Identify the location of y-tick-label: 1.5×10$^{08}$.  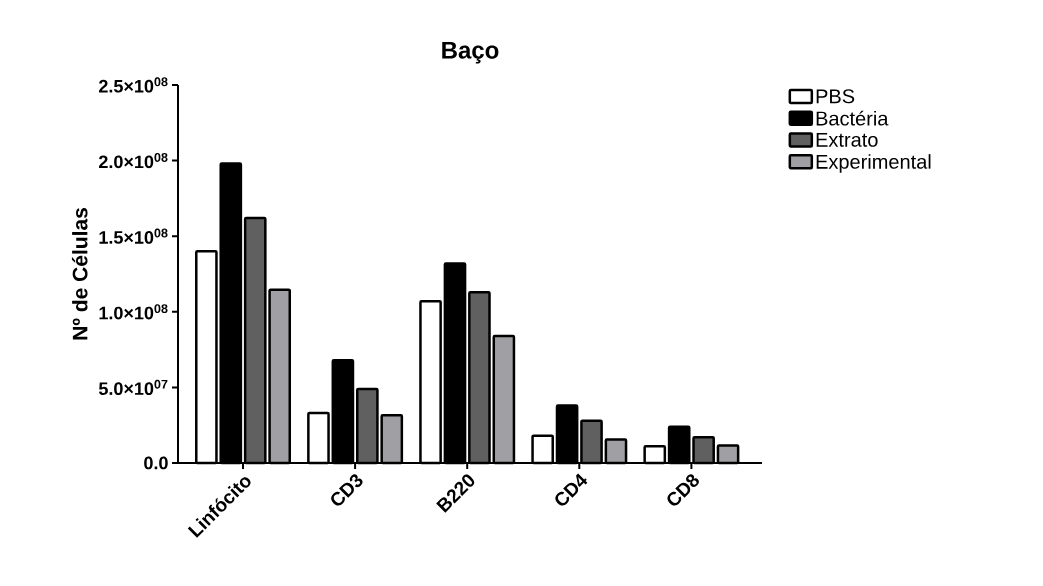
(133, 236).